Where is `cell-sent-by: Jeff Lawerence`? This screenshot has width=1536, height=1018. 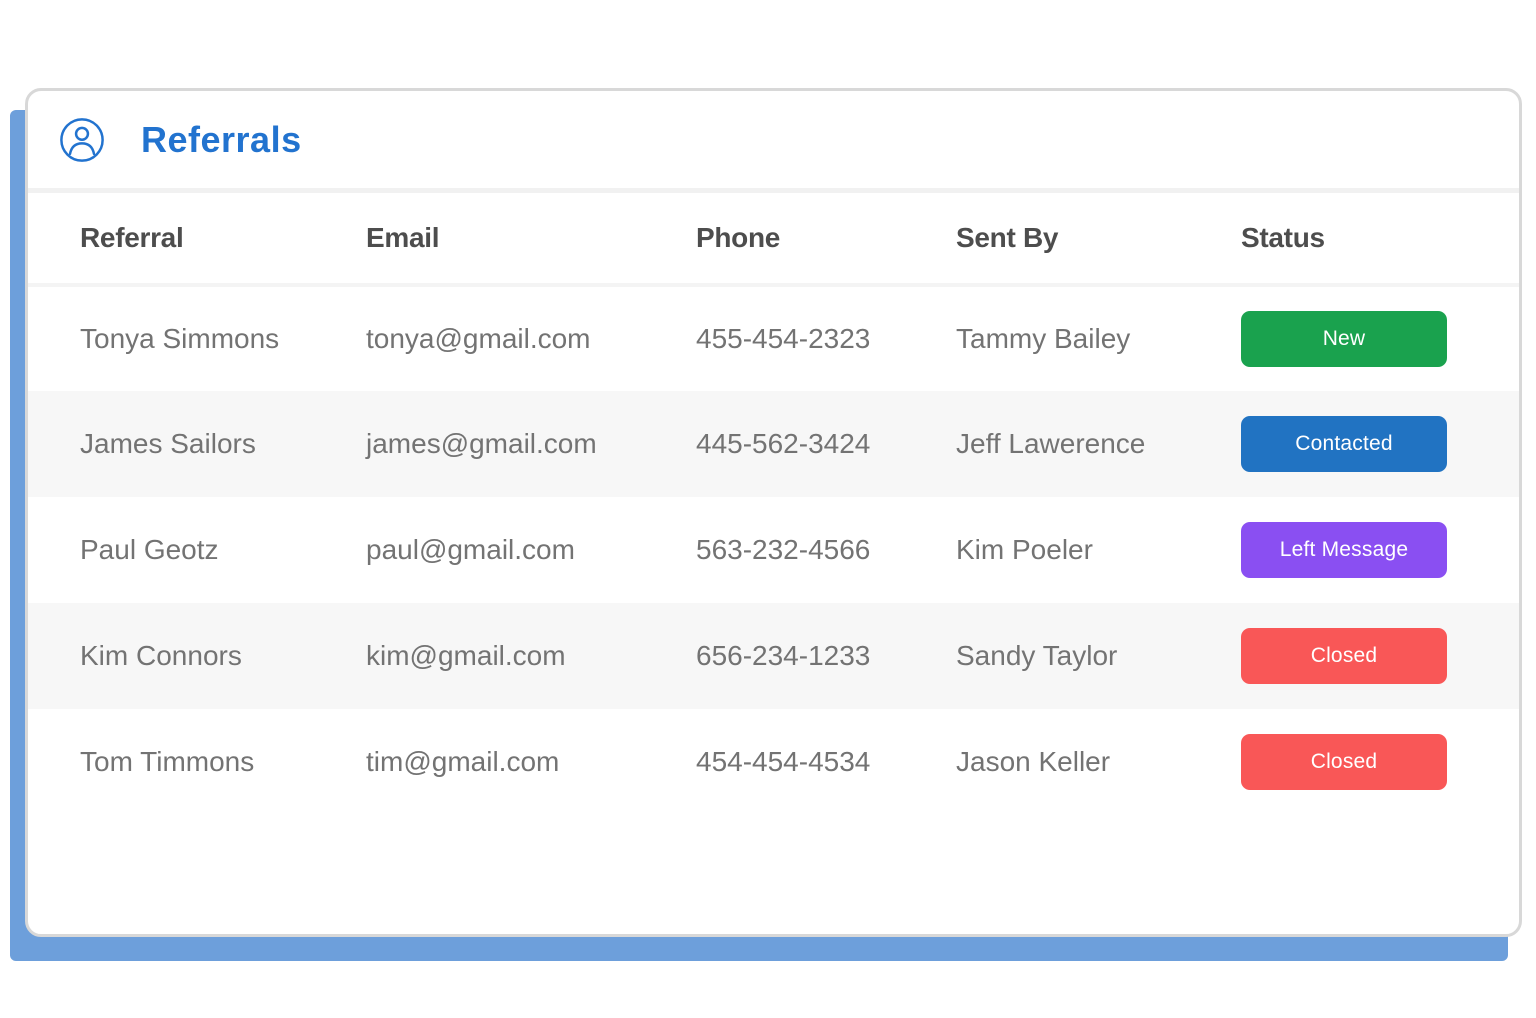 cell-sent-by: Jeff Lawerence is located at coordinates (1051, 443).